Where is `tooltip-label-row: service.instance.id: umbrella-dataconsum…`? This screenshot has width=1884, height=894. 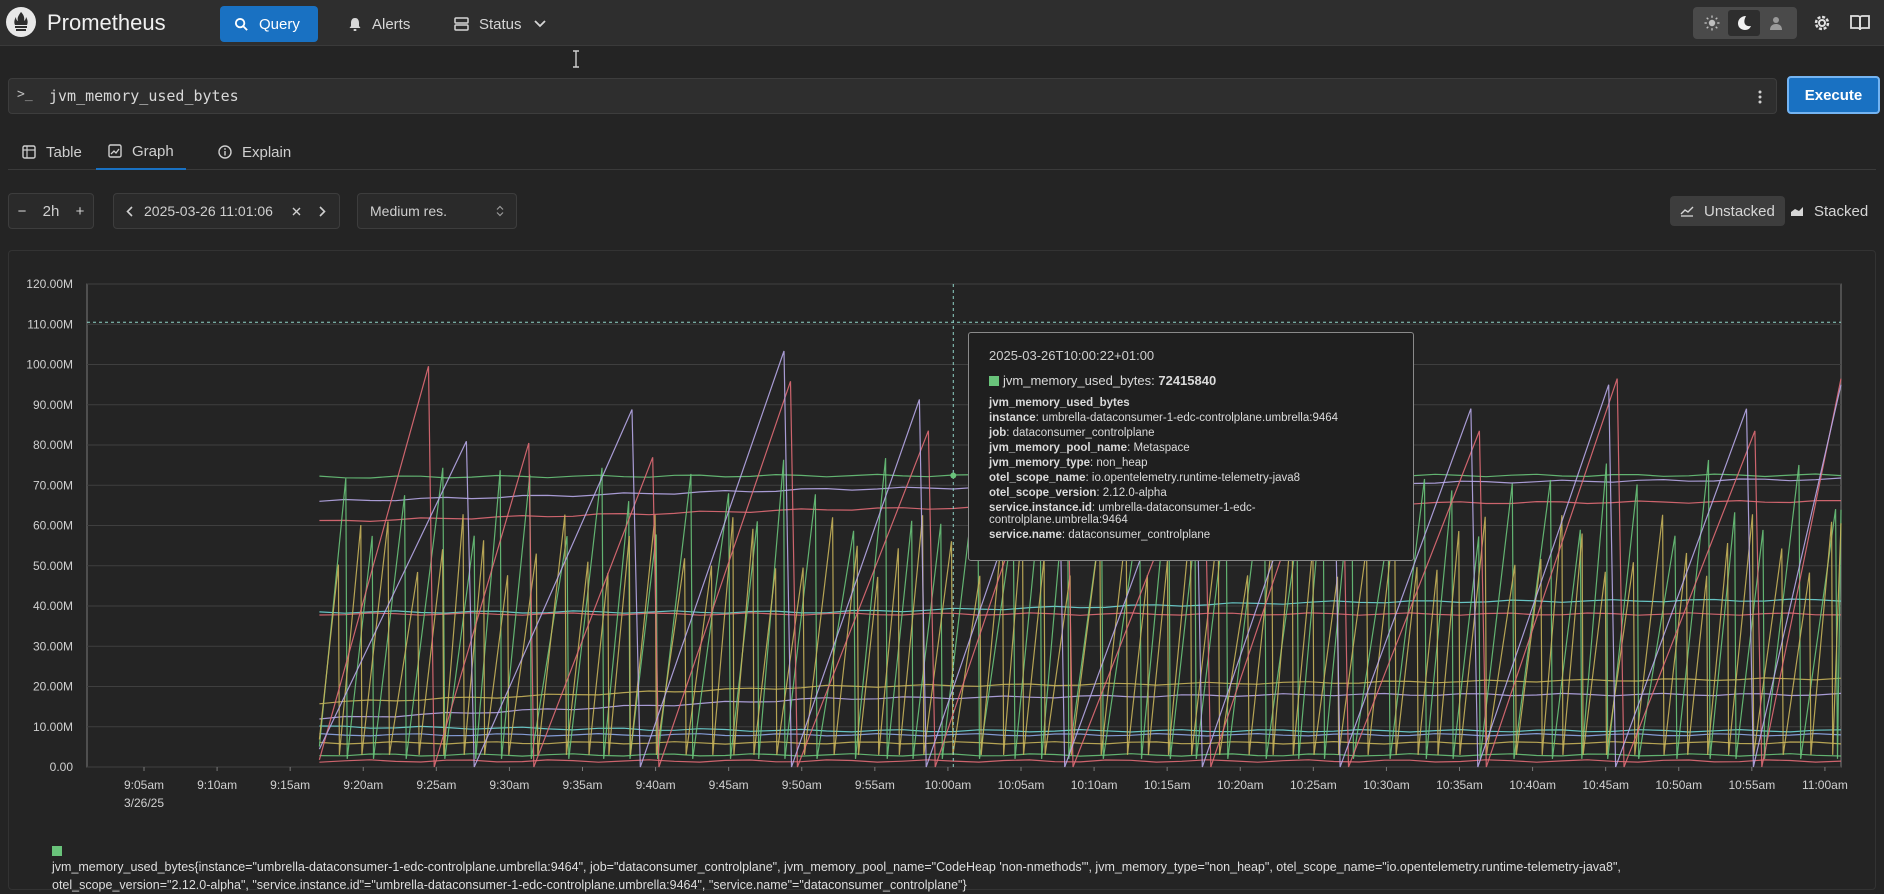 tooltip-label-row: service.instance.id: umbrella-dataconsum… is located at coordinates (1191, 514).